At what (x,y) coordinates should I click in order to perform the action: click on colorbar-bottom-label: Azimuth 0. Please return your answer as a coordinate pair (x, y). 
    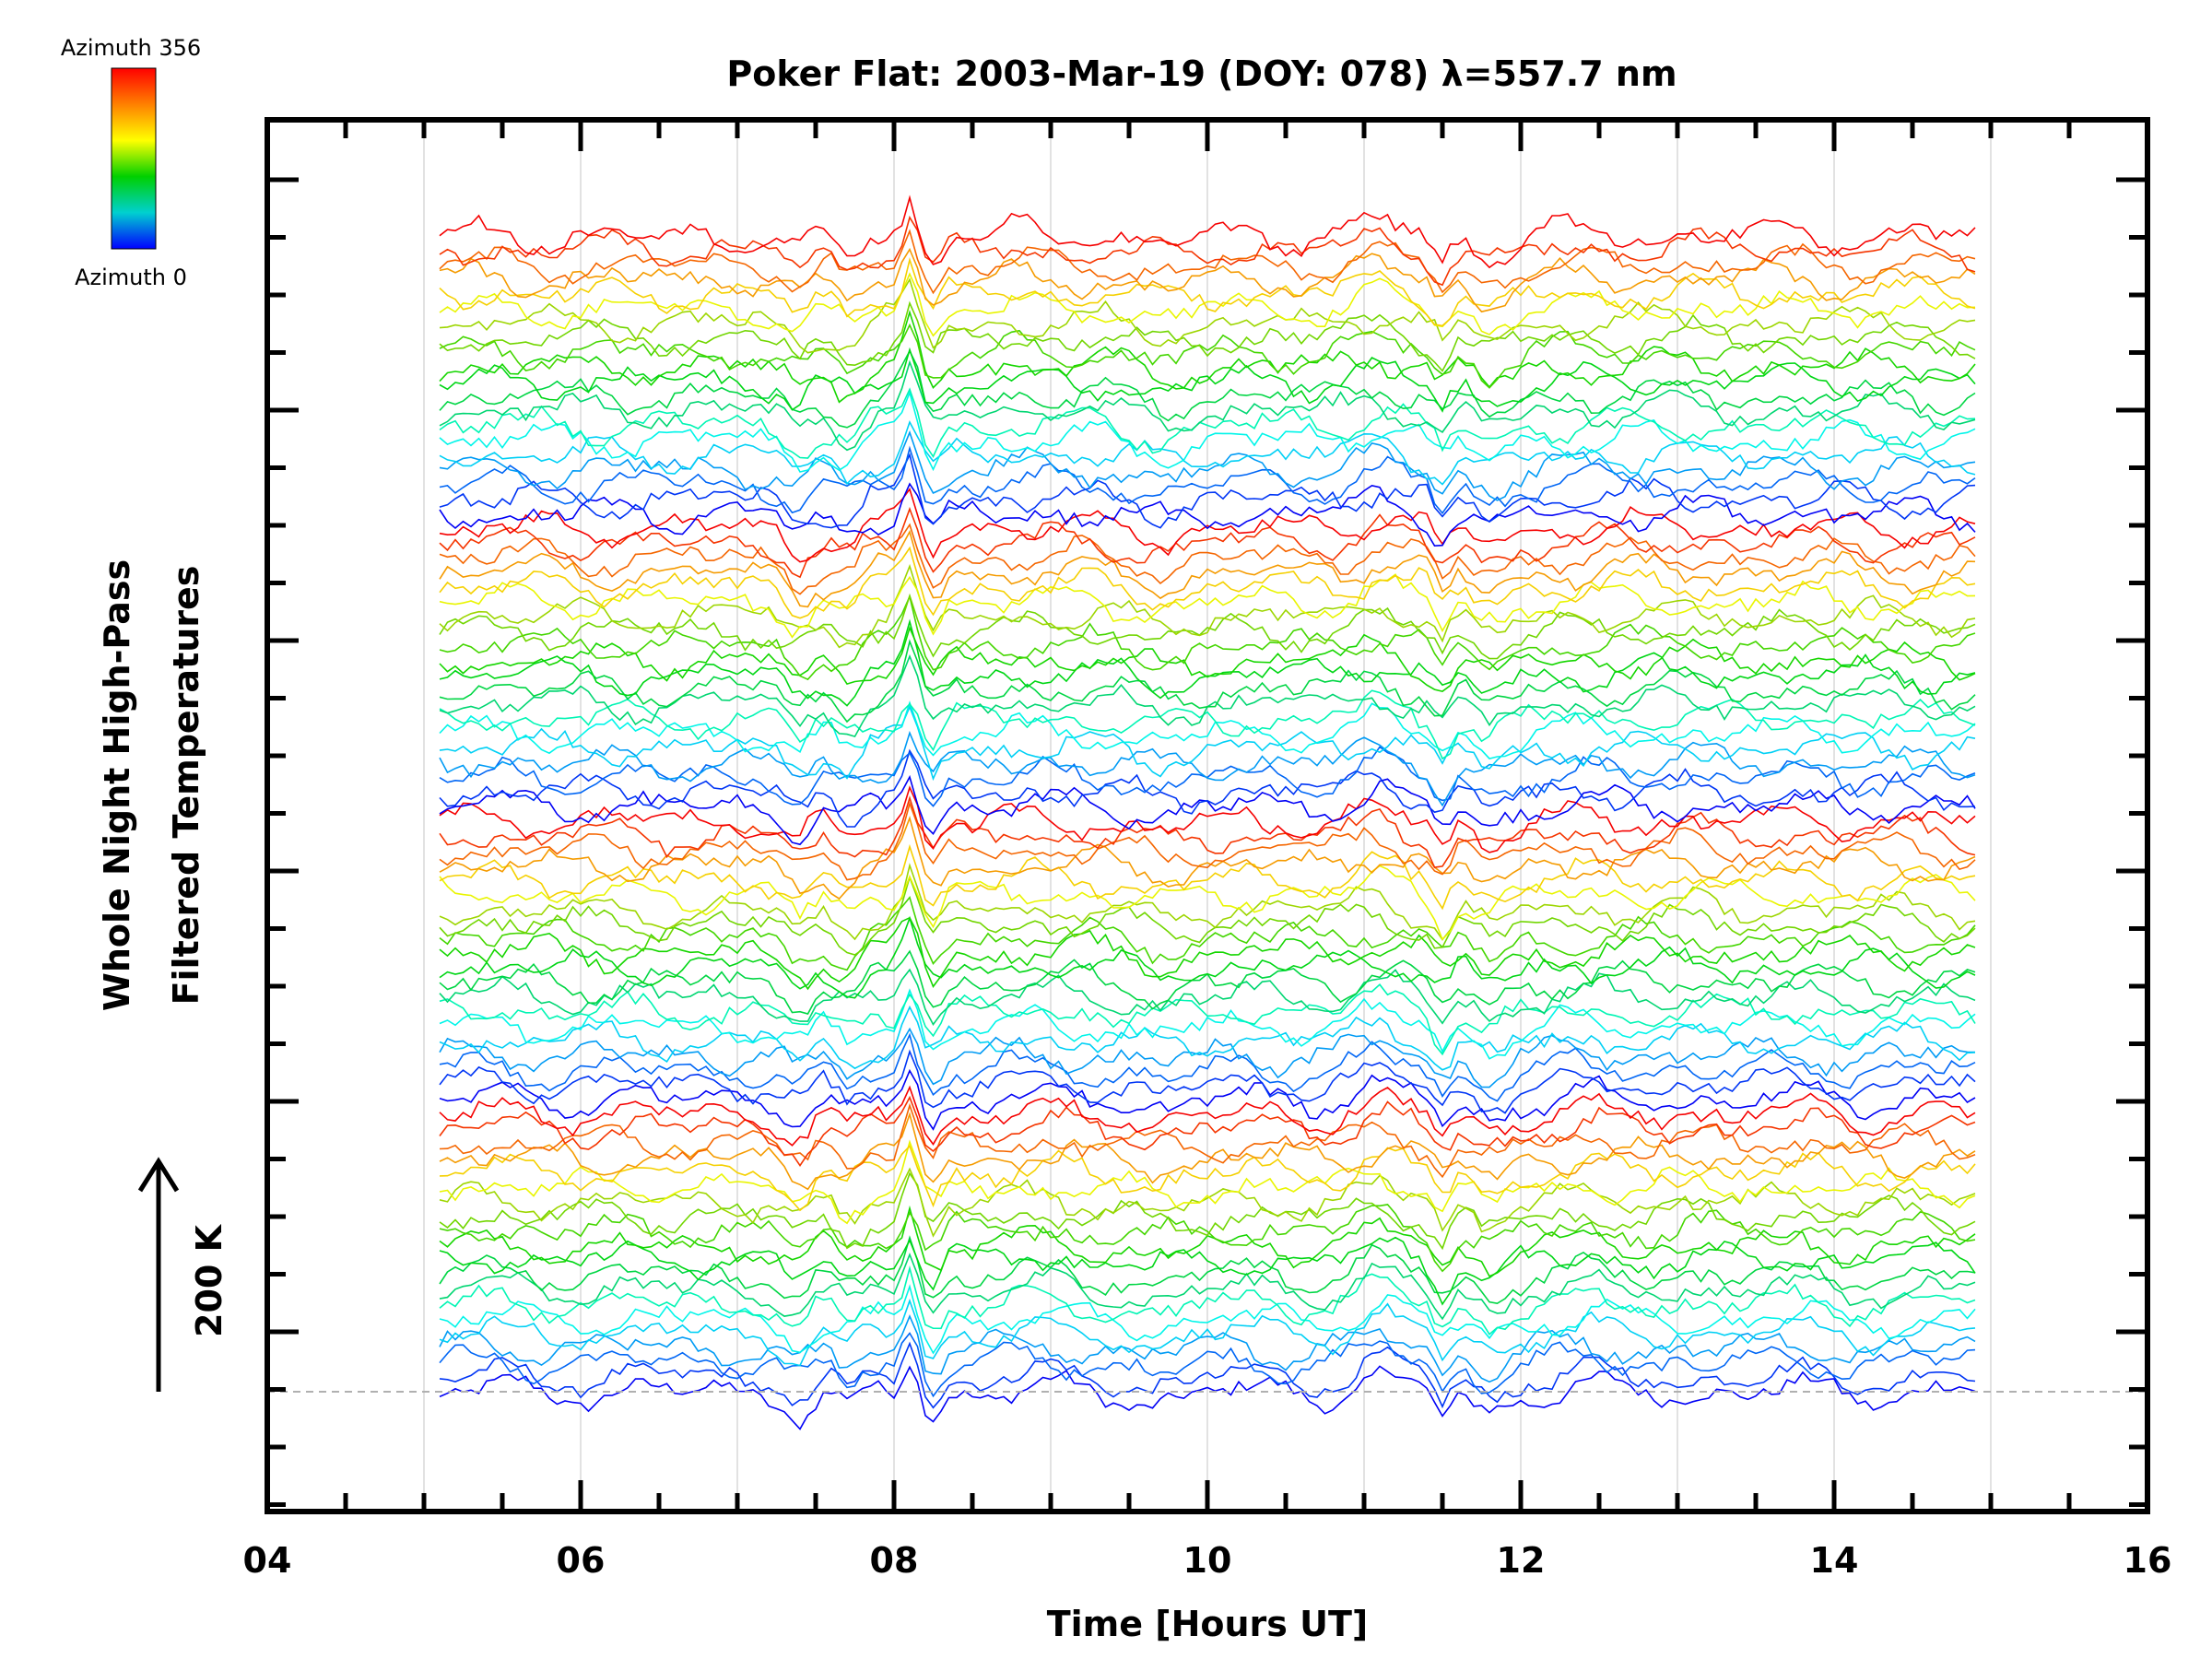
    Looking at the image, I should click on (131, 277).